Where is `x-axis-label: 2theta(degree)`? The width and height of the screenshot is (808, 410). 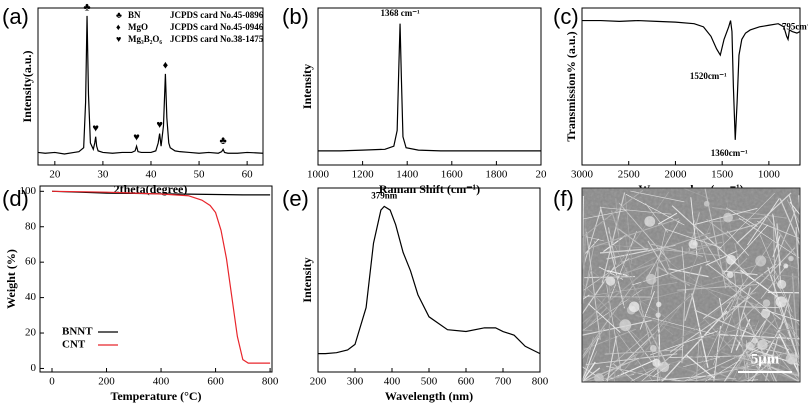 x-axis-label: 2theta(degree) is located at coordinates (151, 189).